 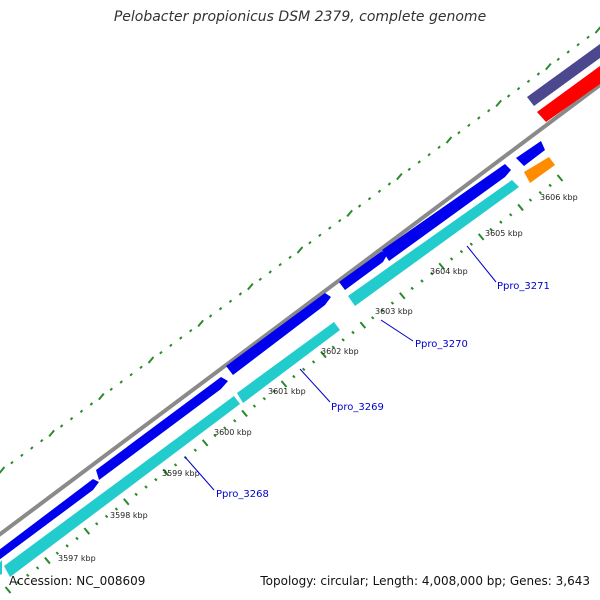 I want to click on top-feature-purple, so click(x=563, y=75).